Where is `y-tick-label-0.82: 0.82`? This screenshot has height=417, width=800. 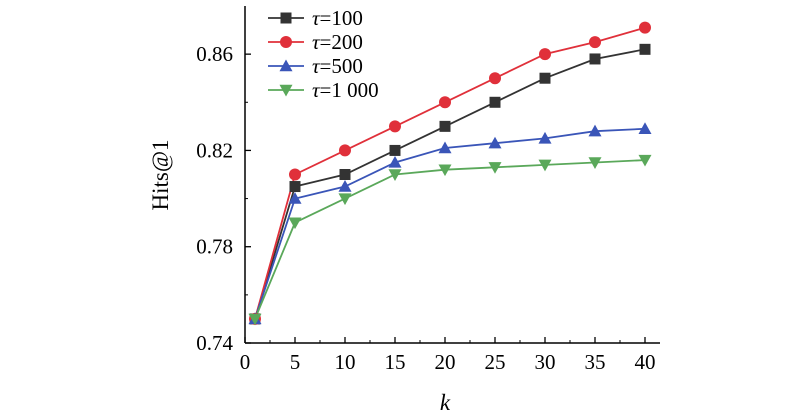 y-tick-label-0.82: 0.82 is located at coordinates (214, 150).